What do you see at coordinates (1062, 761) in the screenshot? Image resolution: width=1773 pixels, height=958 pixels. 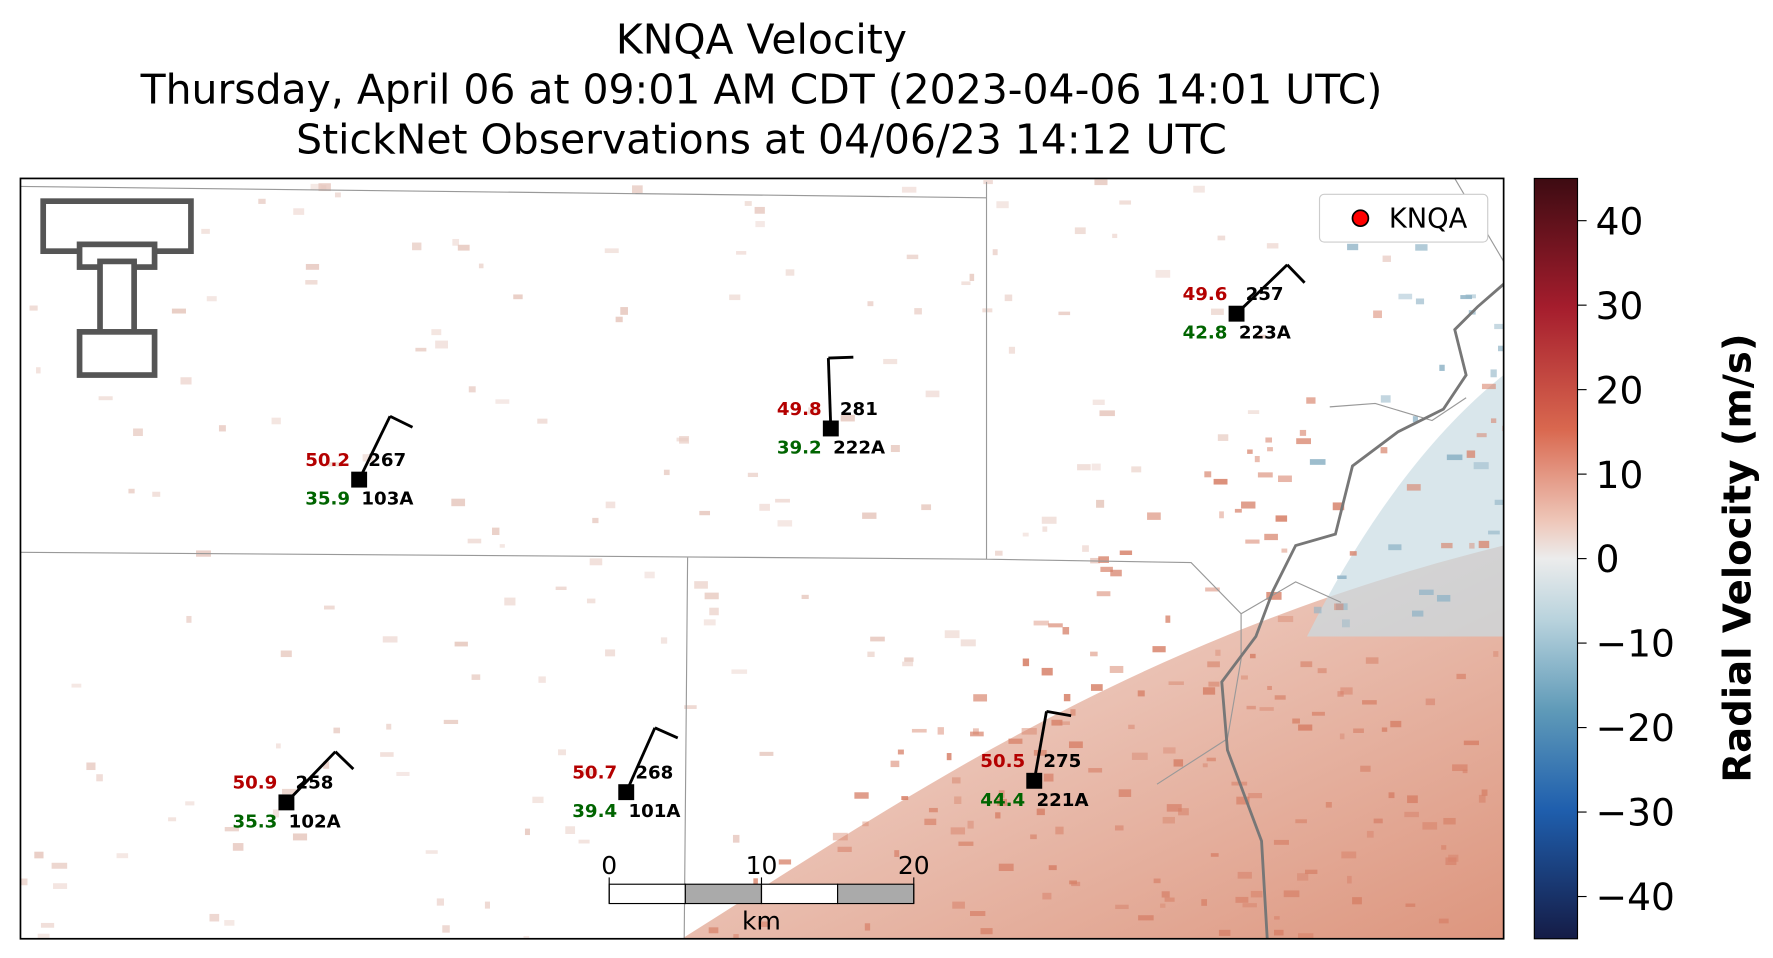 I see `wind-direction: 275` at bounding box center [1062, 761].